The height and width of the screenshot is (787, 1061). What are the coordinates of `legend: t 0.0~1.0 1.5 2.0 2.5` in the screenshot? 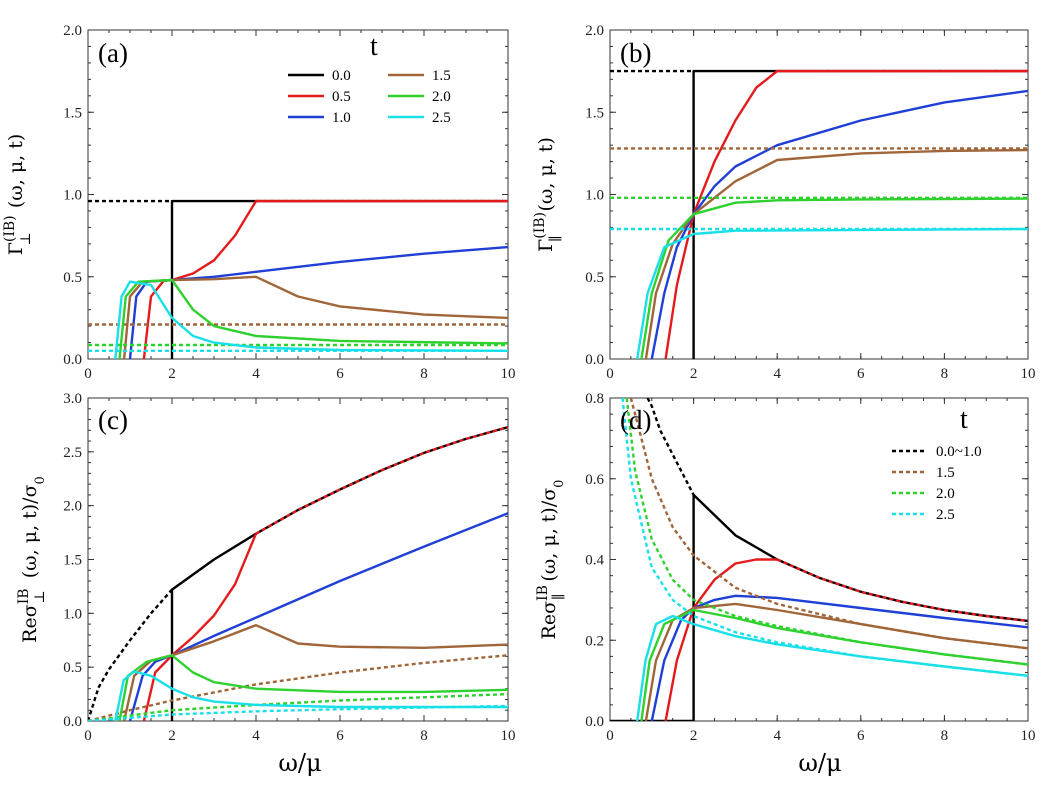 It's located at (937, 463).